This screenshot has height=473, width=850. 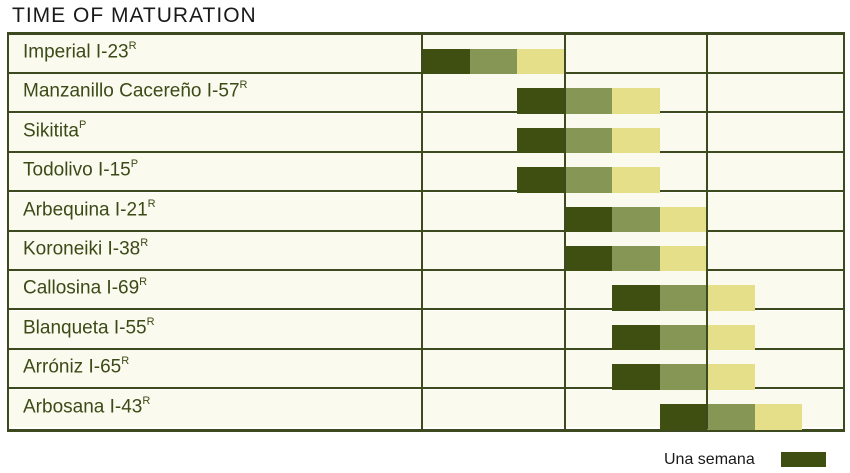 I want to click on variety-label: Koroneiki I-38R, so click(x=86, y=248).